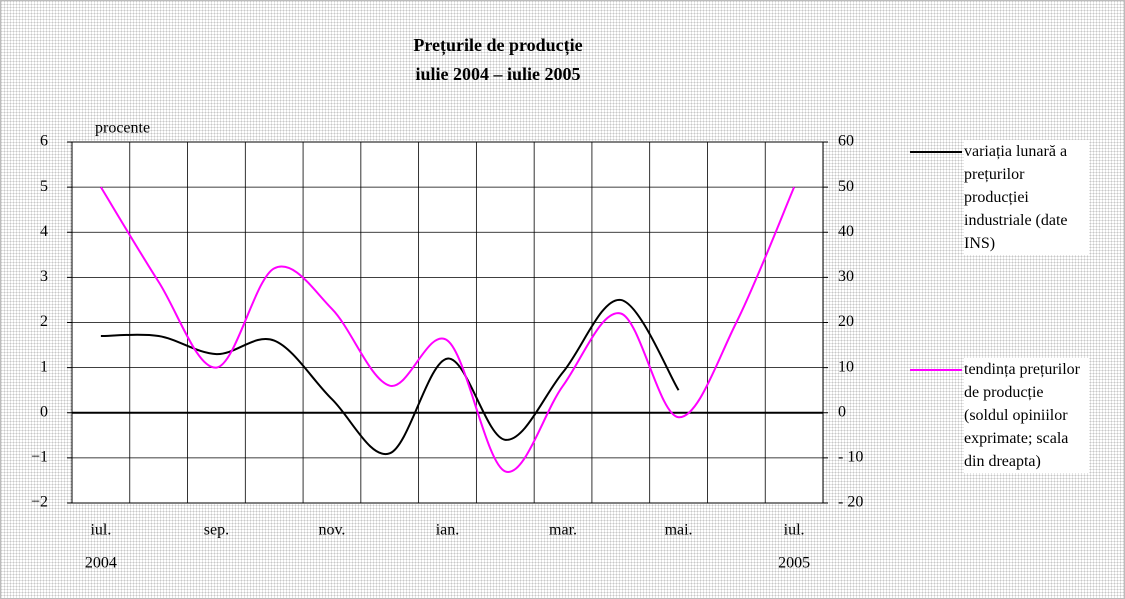  I want to click on y-tick-label: 0, so click(44, 411).